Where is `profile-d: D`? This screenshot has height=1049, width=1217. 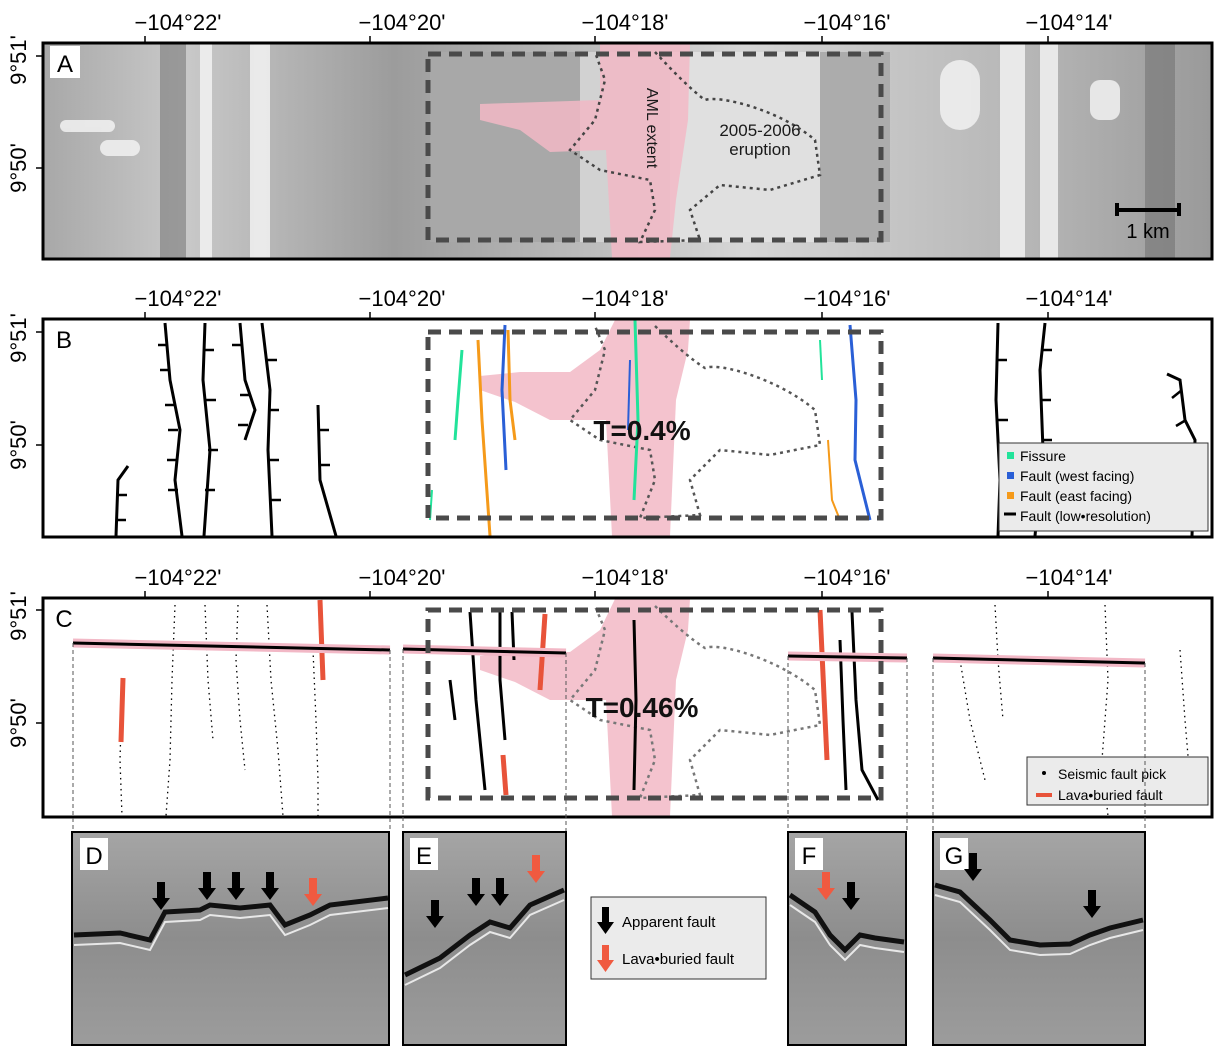 profile-d: D is located at coordinates (230, 938).